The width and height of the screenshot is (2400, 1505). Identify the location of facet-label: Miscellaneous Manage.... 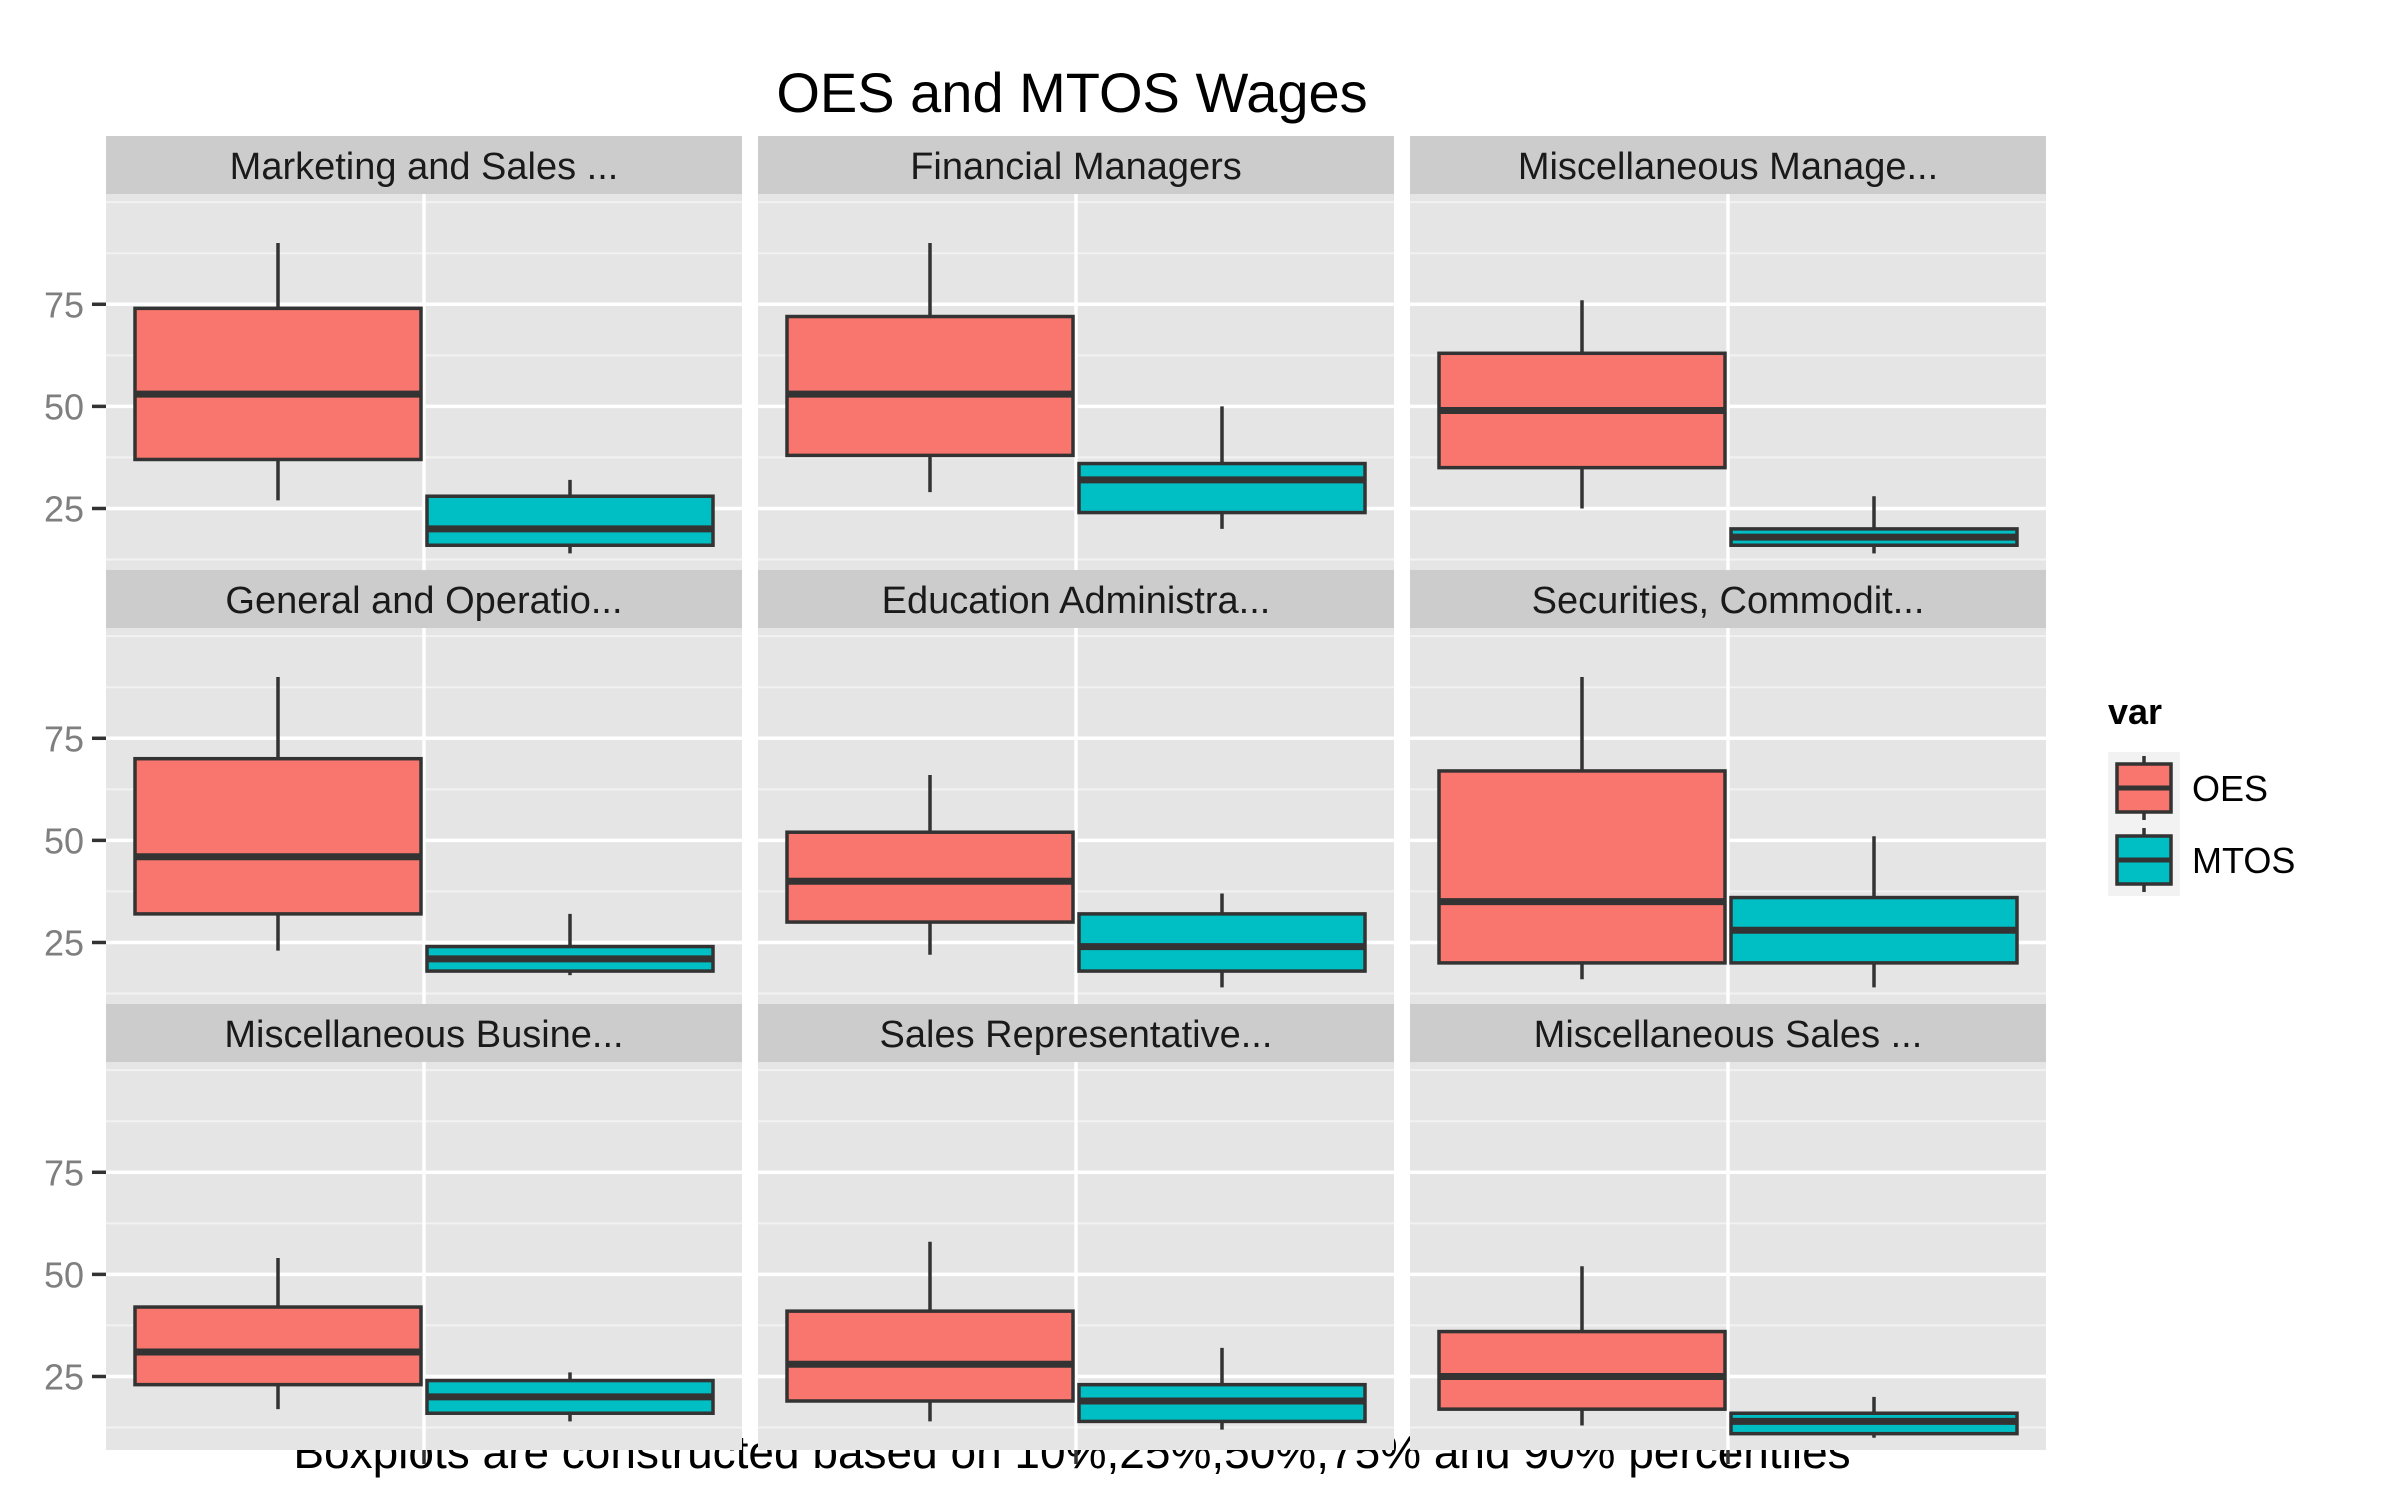
(1728, 167).